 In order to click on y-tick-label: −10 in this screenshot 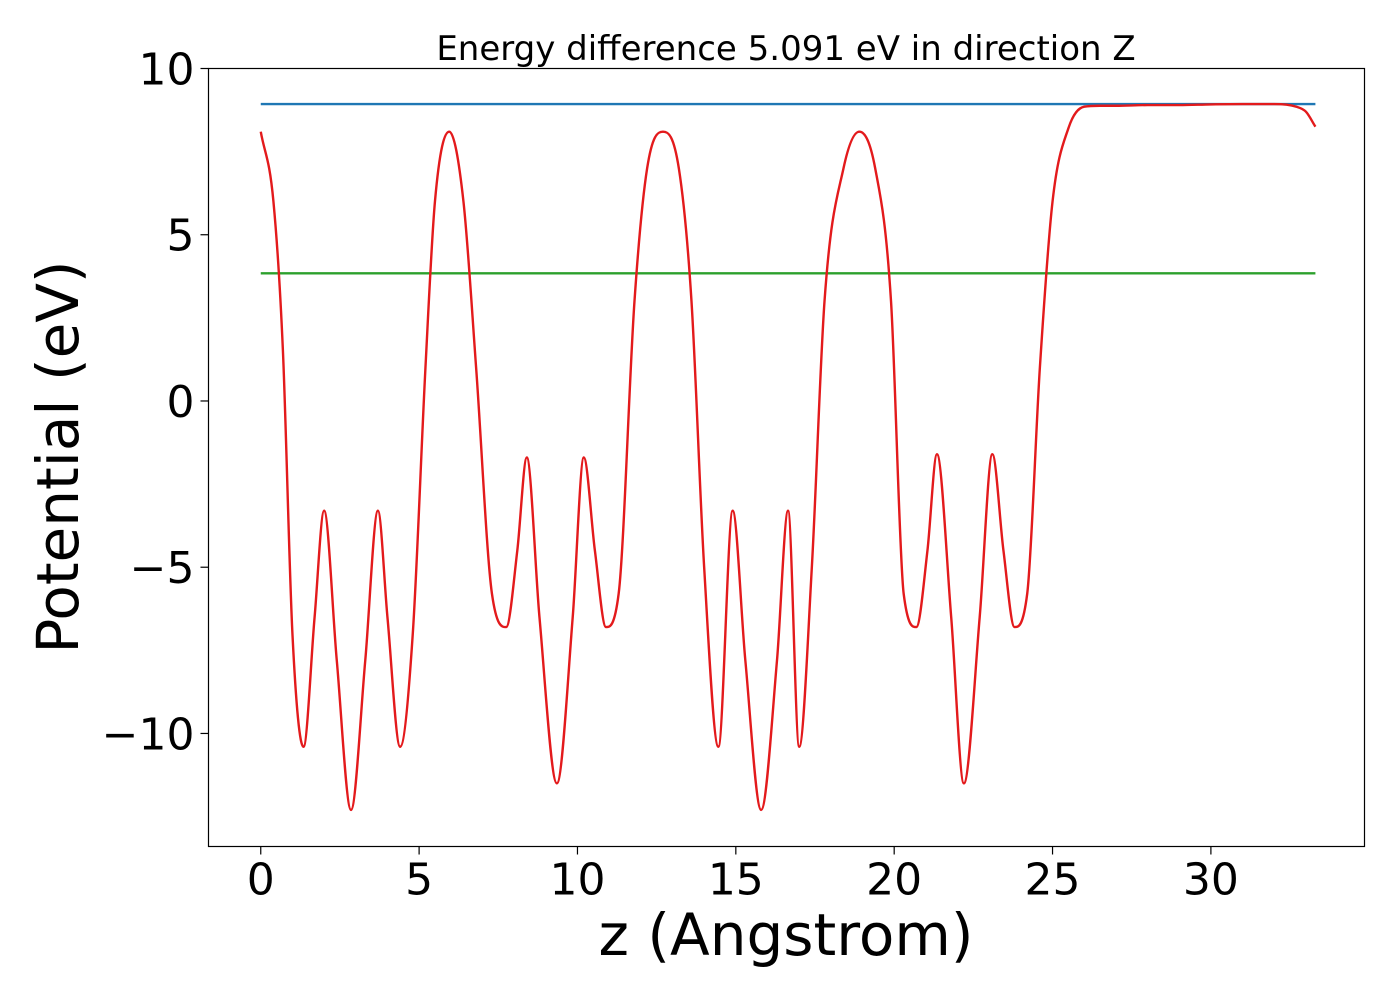, I will do `click(148, 734)`.